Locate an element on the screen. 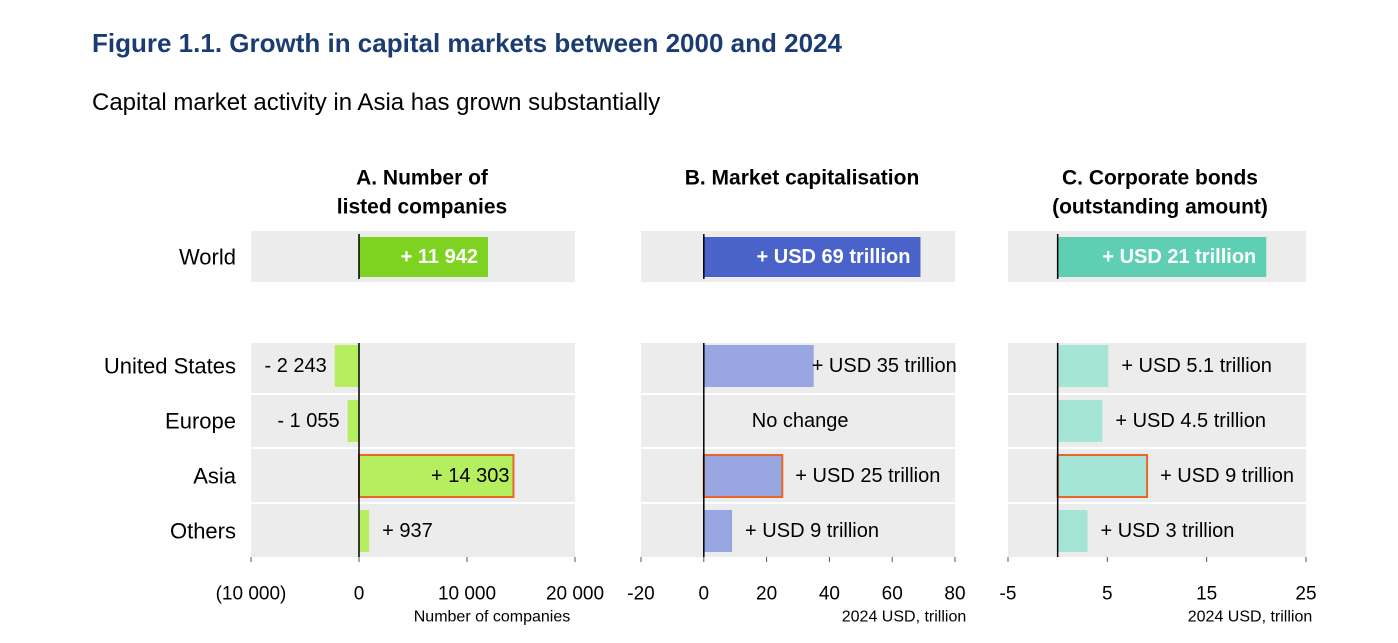 This screenshot has height=643, width=1398. world-bar-label: + 11 942 is located at coordinates (439, 257).